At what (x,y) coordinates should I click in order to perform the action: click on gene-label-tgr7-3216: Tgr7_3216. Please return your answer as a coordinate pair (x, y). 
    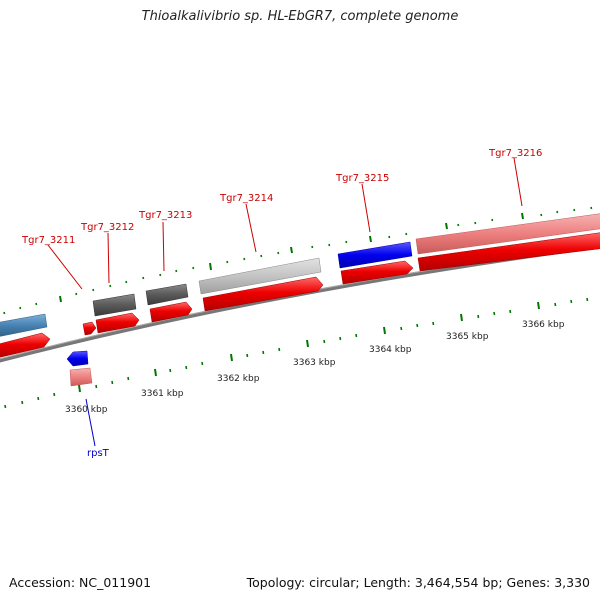
    Looking at the image, I should click on (515, 153).